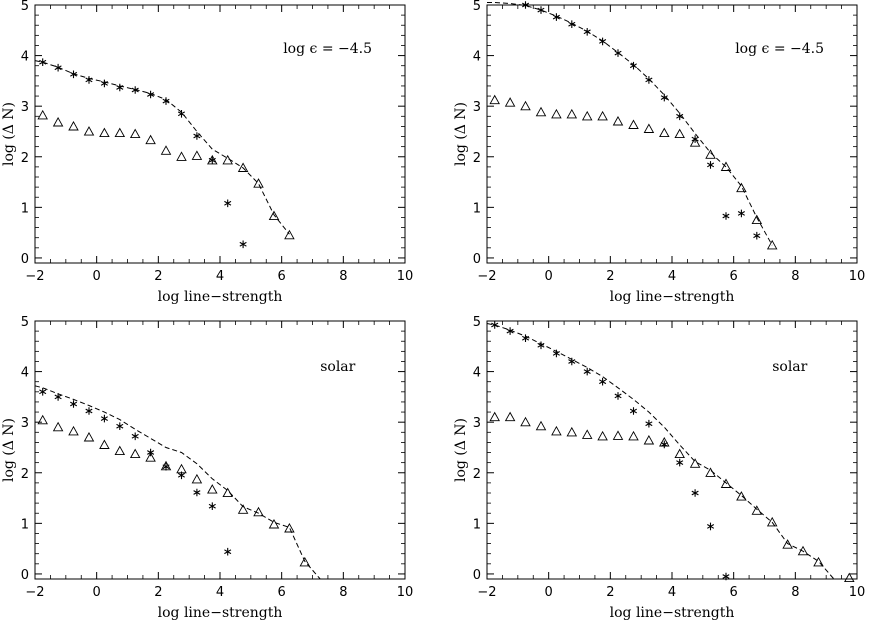 The image size is (869, 628). I want to click on x-tick-label: 4, so click(672, 592).